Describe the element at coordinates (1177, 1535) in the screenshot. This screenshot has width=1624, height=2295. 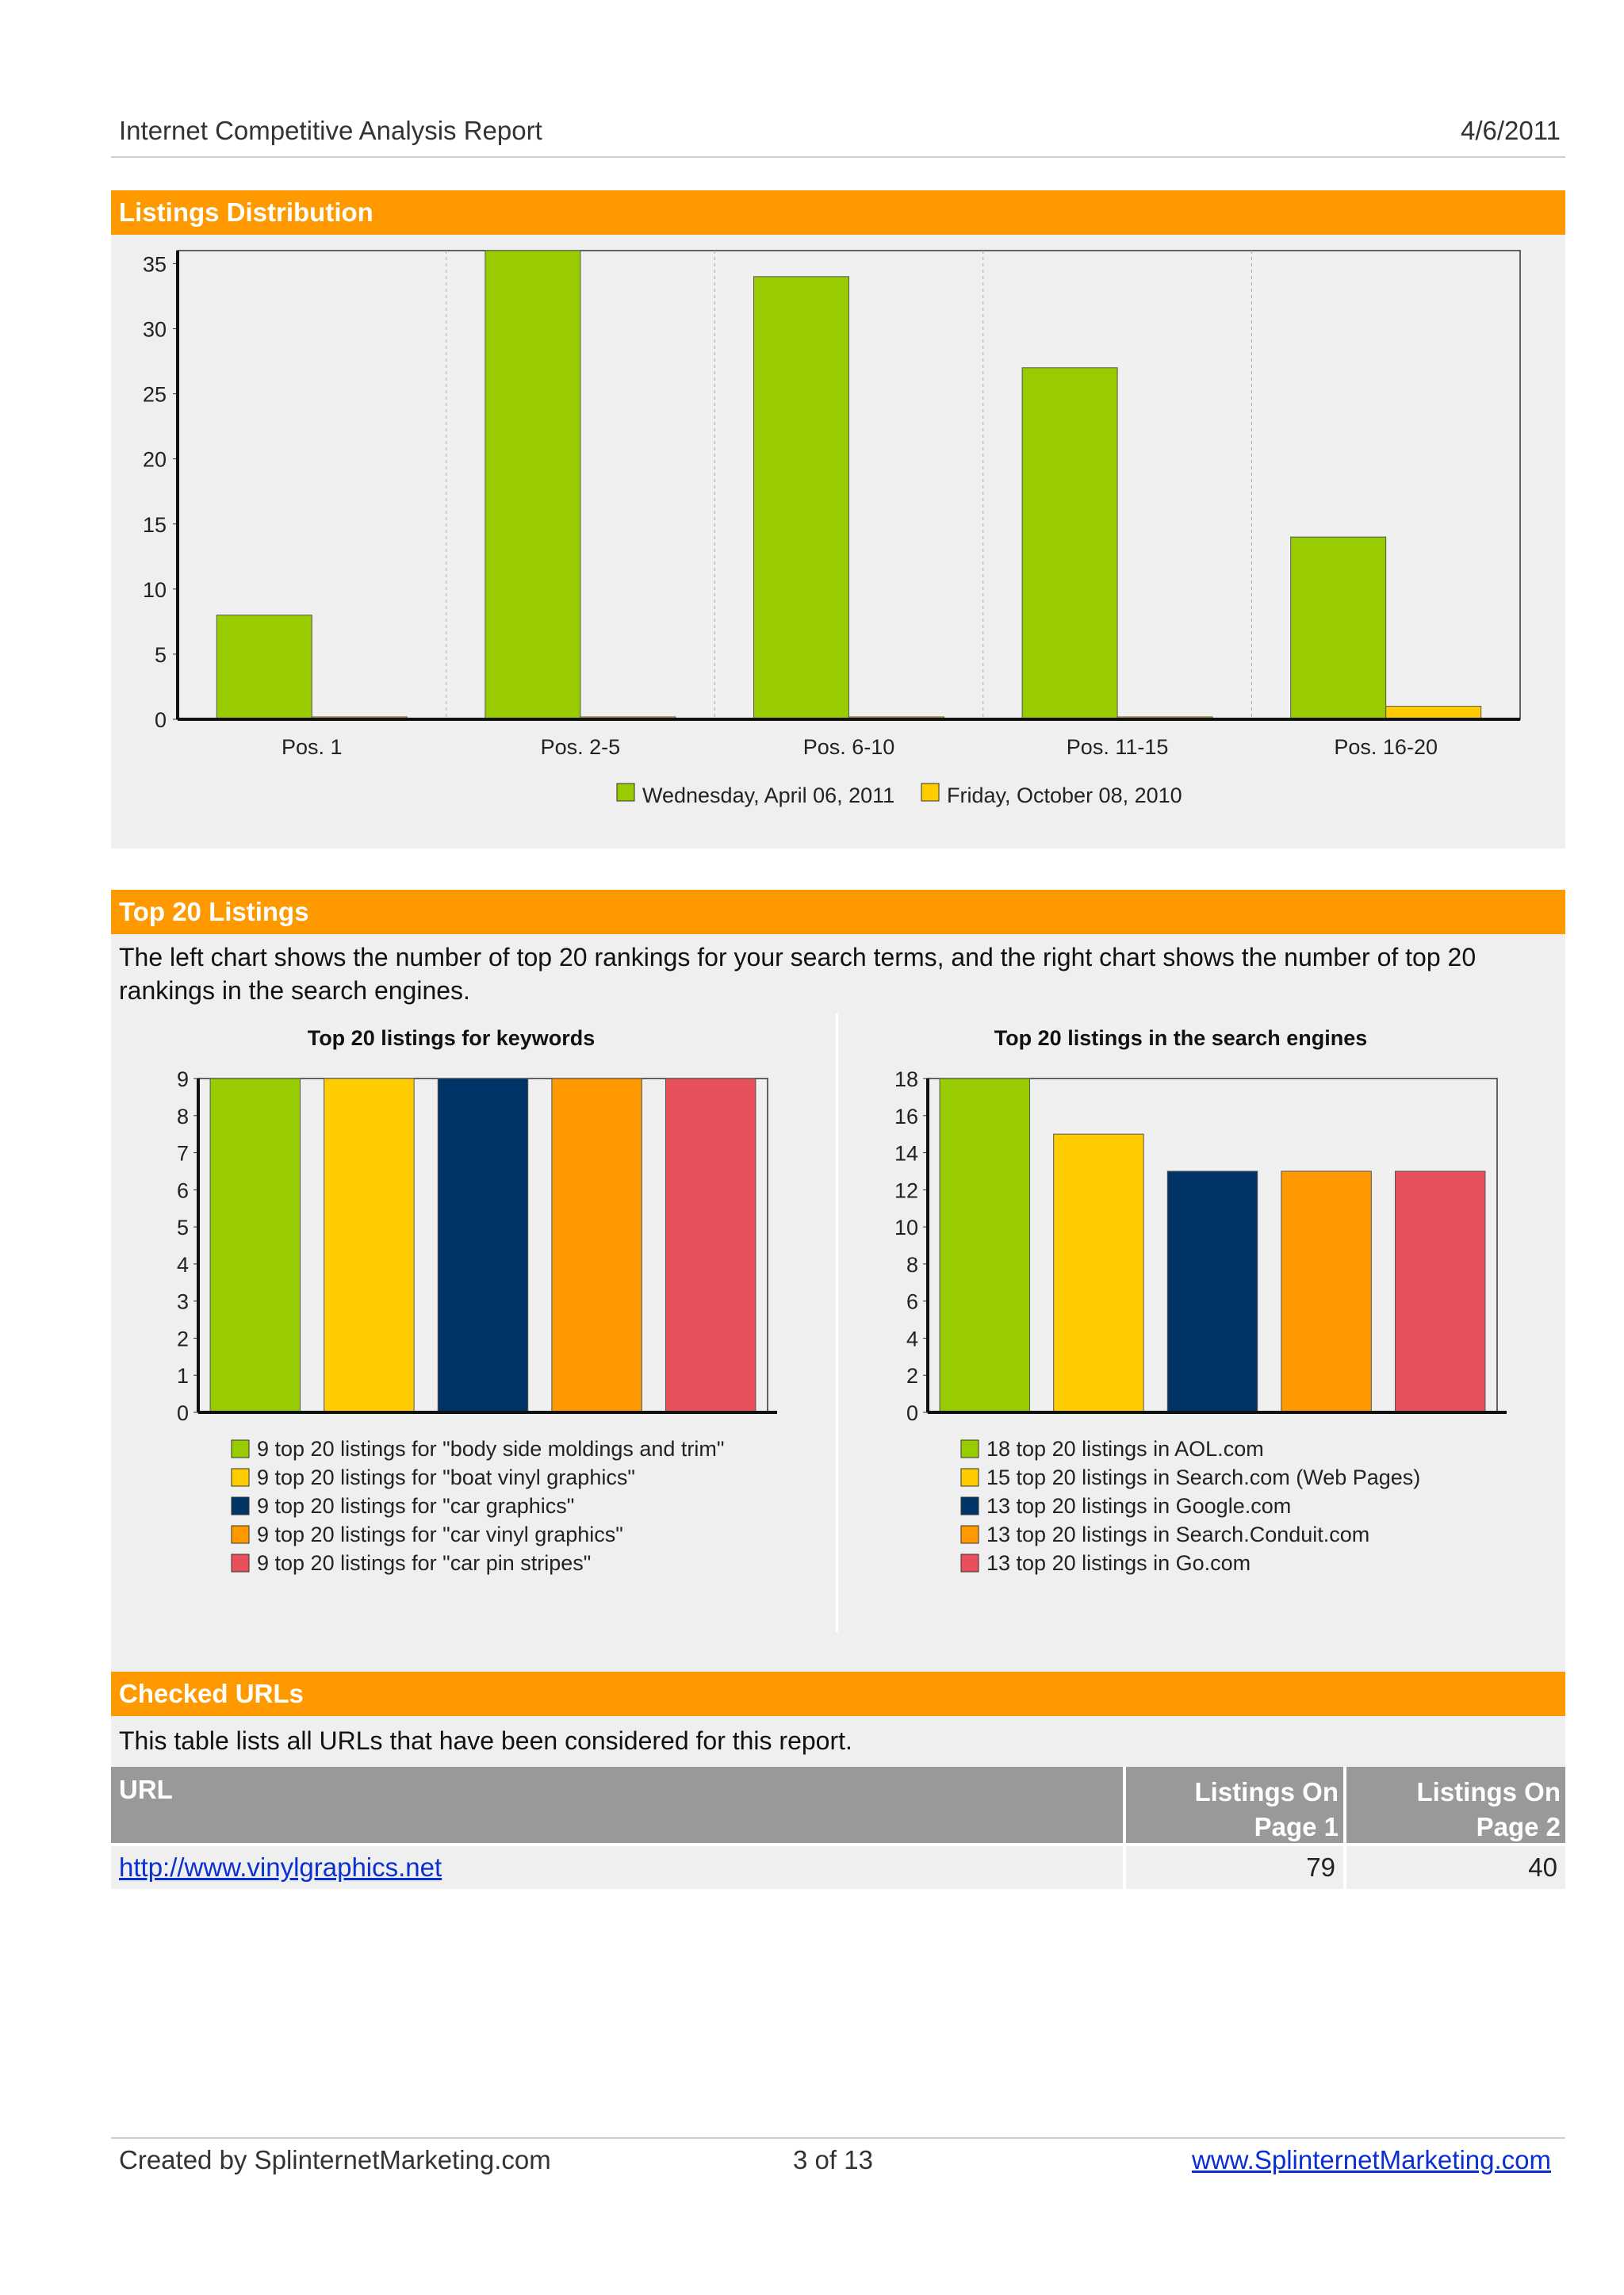
I see `legend-label: 13 top 20 listings in Search.Conduit.com` at that location.